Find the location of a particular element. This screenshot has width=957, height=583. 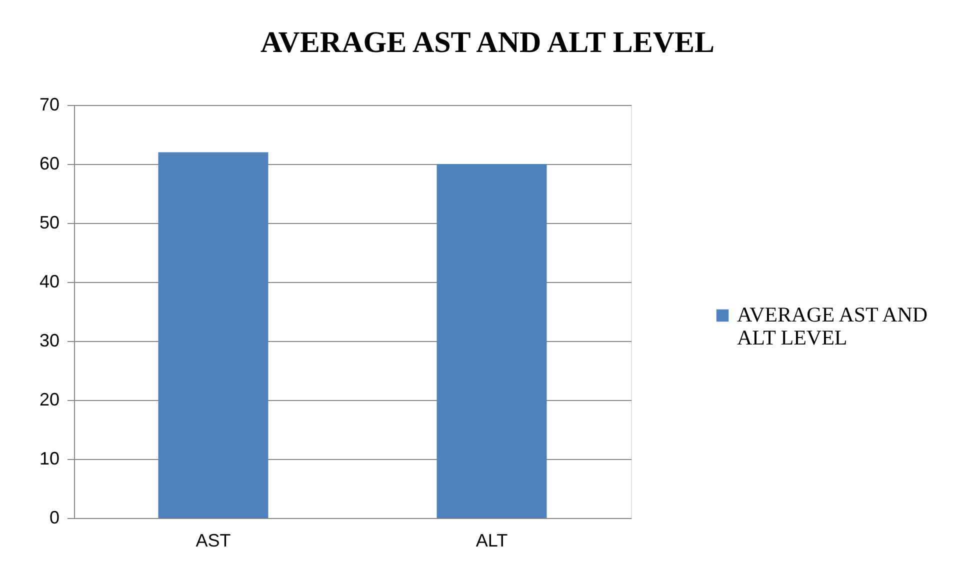

y-tick-label: 70 is located at coordinates (49, 104).